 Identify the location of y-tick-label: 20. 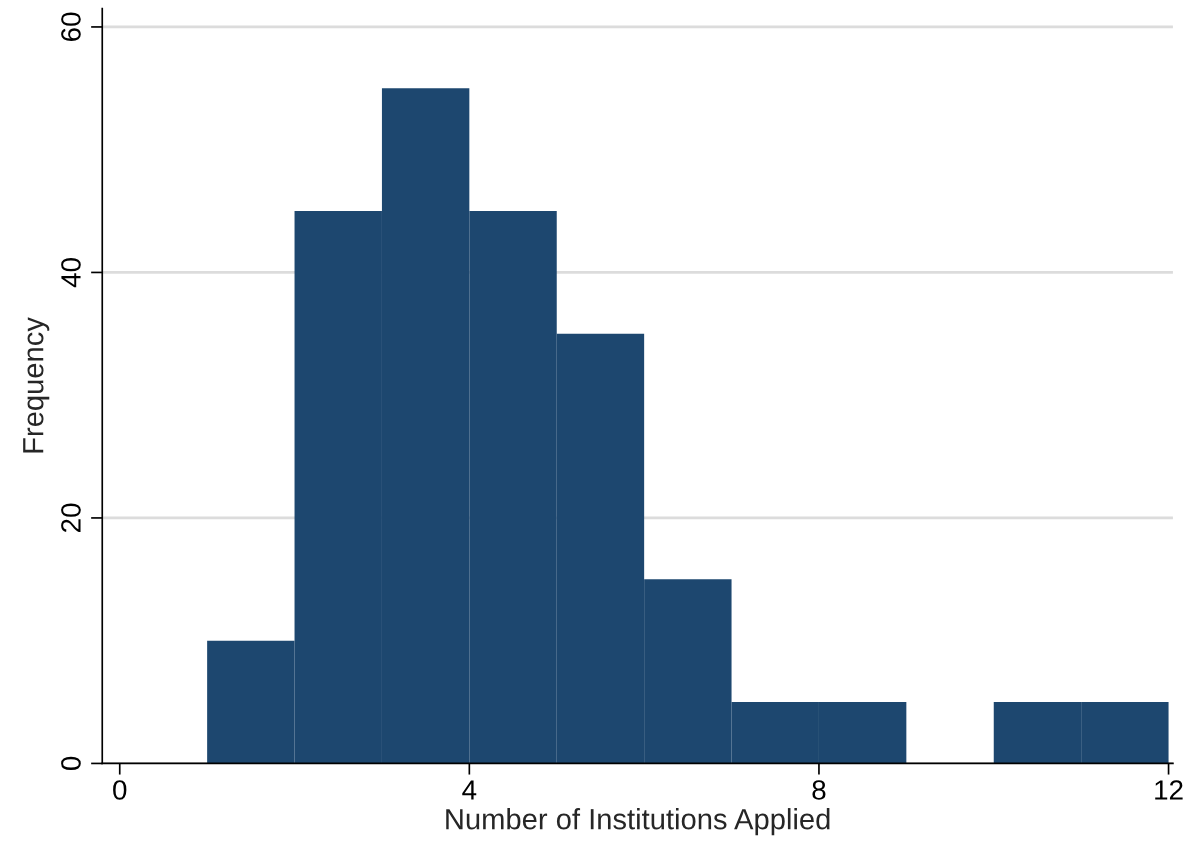
(71, 517).